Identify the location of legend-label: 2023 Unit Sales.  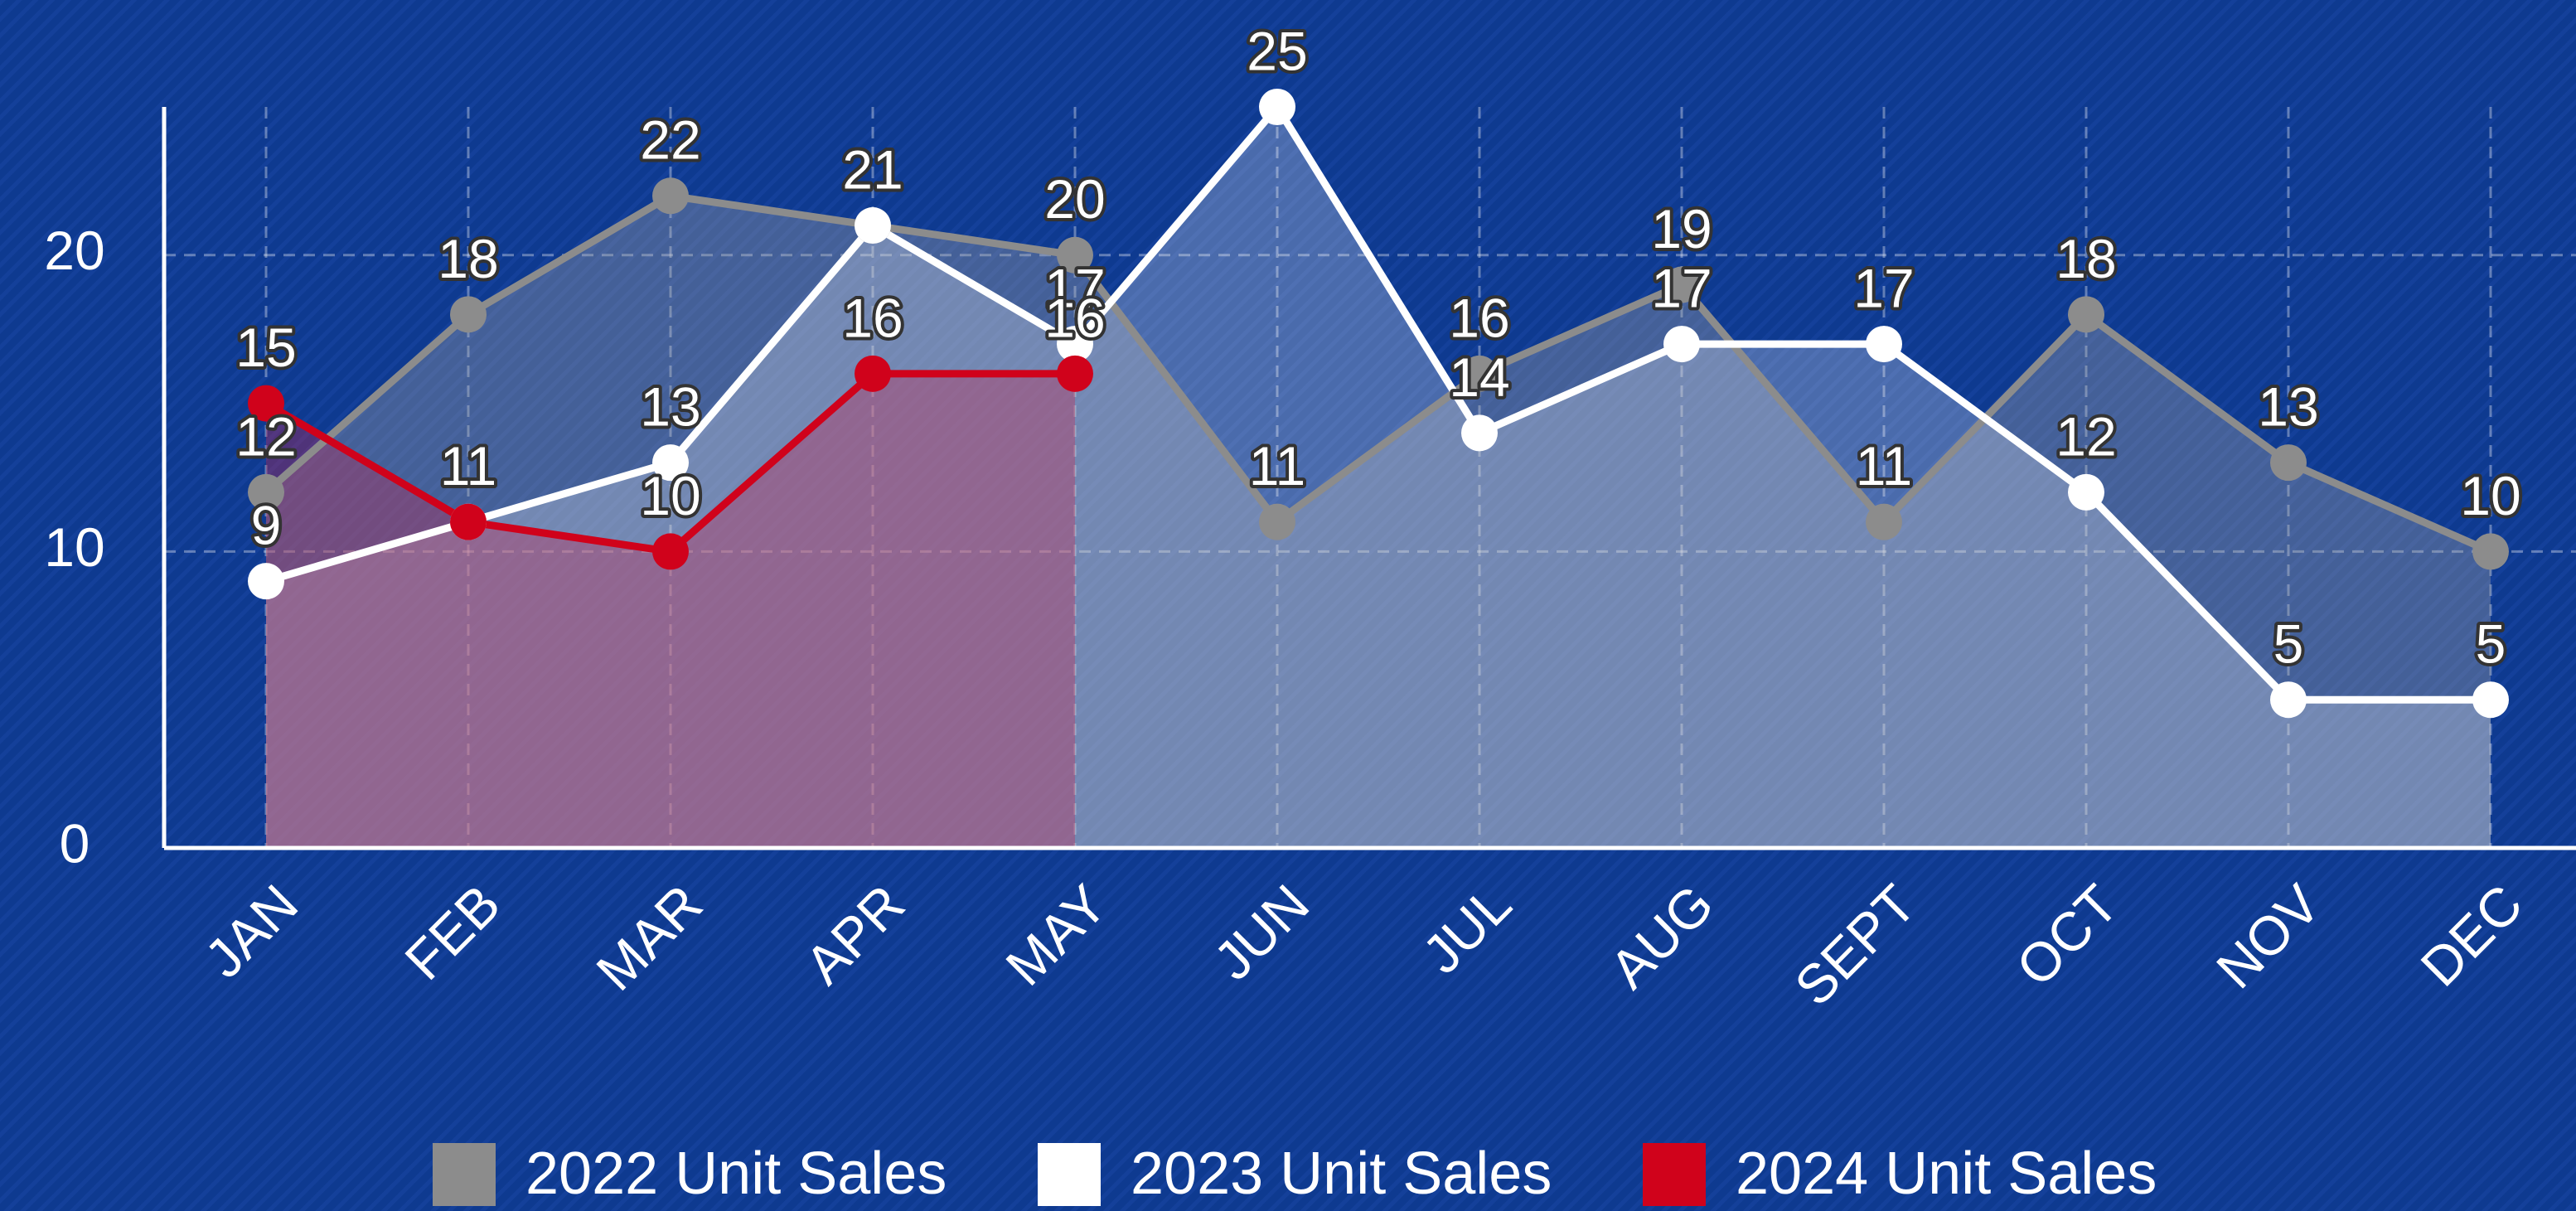
(1341, 1174).